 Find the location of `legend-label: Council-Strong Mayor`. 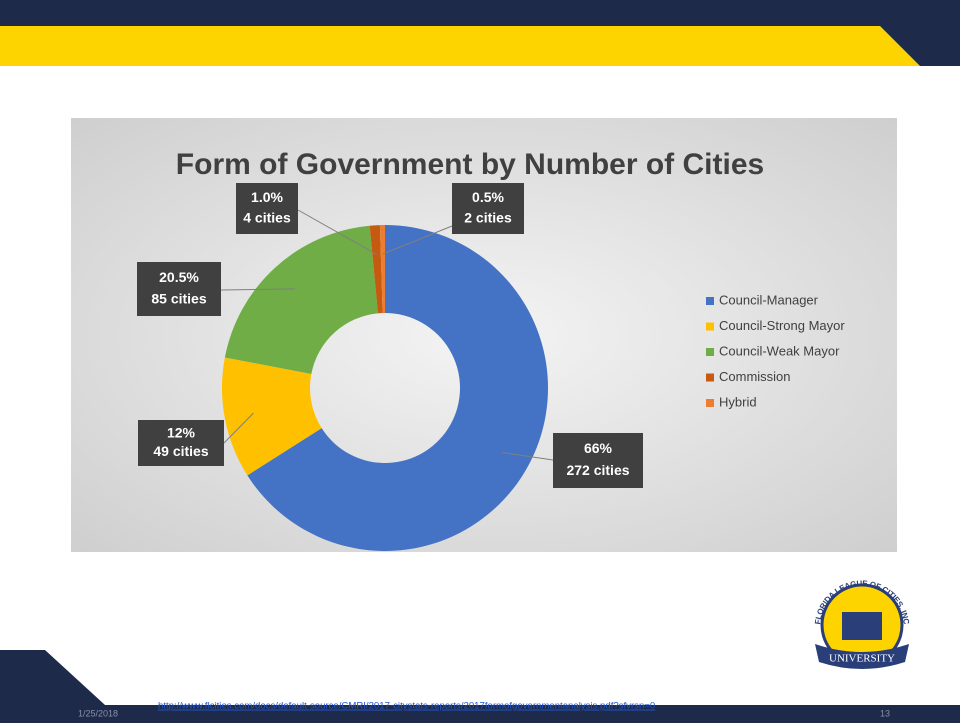

legend-label: Council-Strong Mayor is located at coordinates (782, 325).